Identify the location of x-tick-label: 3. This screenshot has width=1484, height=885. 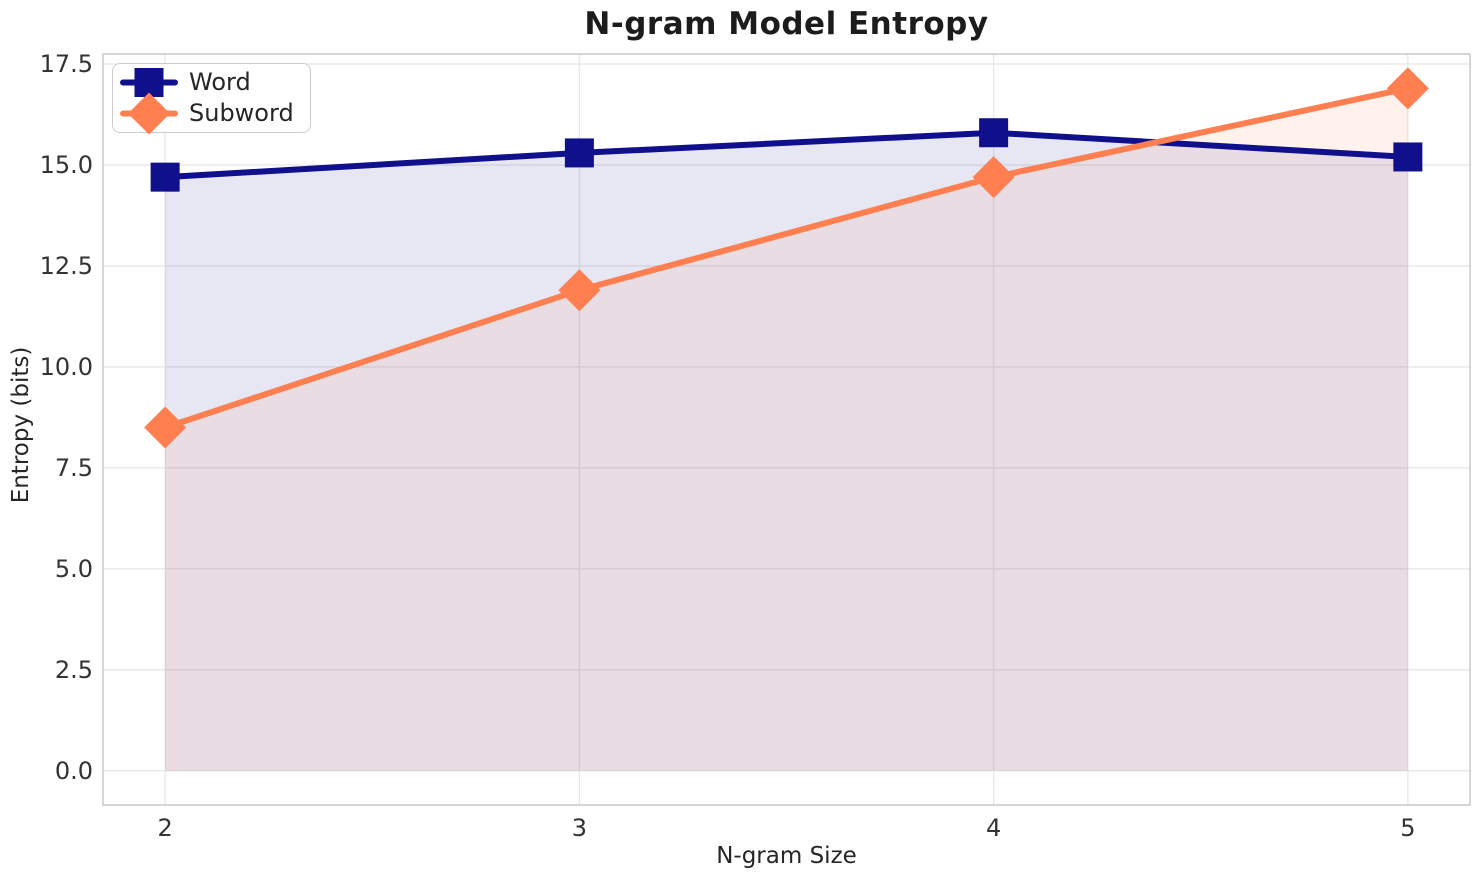
(579, 828).